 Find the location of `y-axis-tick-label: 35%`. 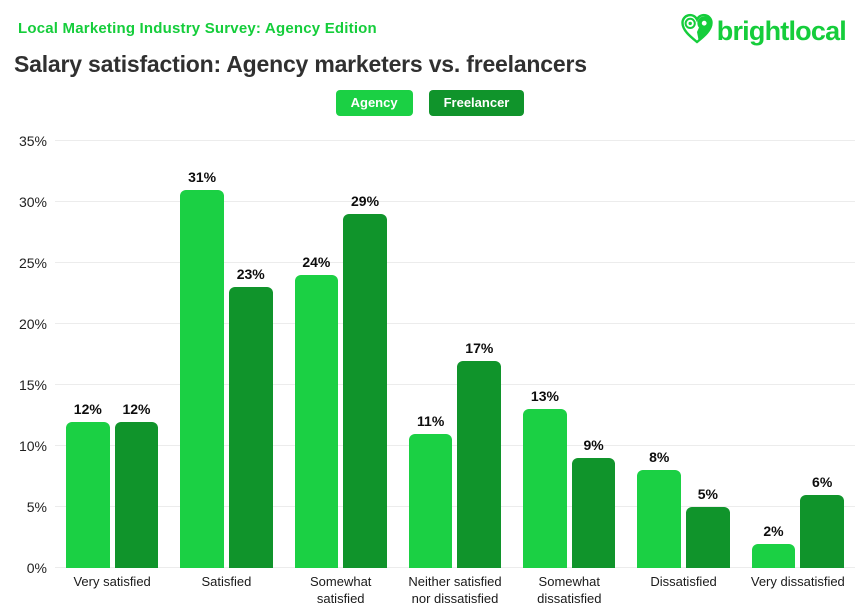

y-axis-tick-label: 35% is located at coordinates (32, 141).